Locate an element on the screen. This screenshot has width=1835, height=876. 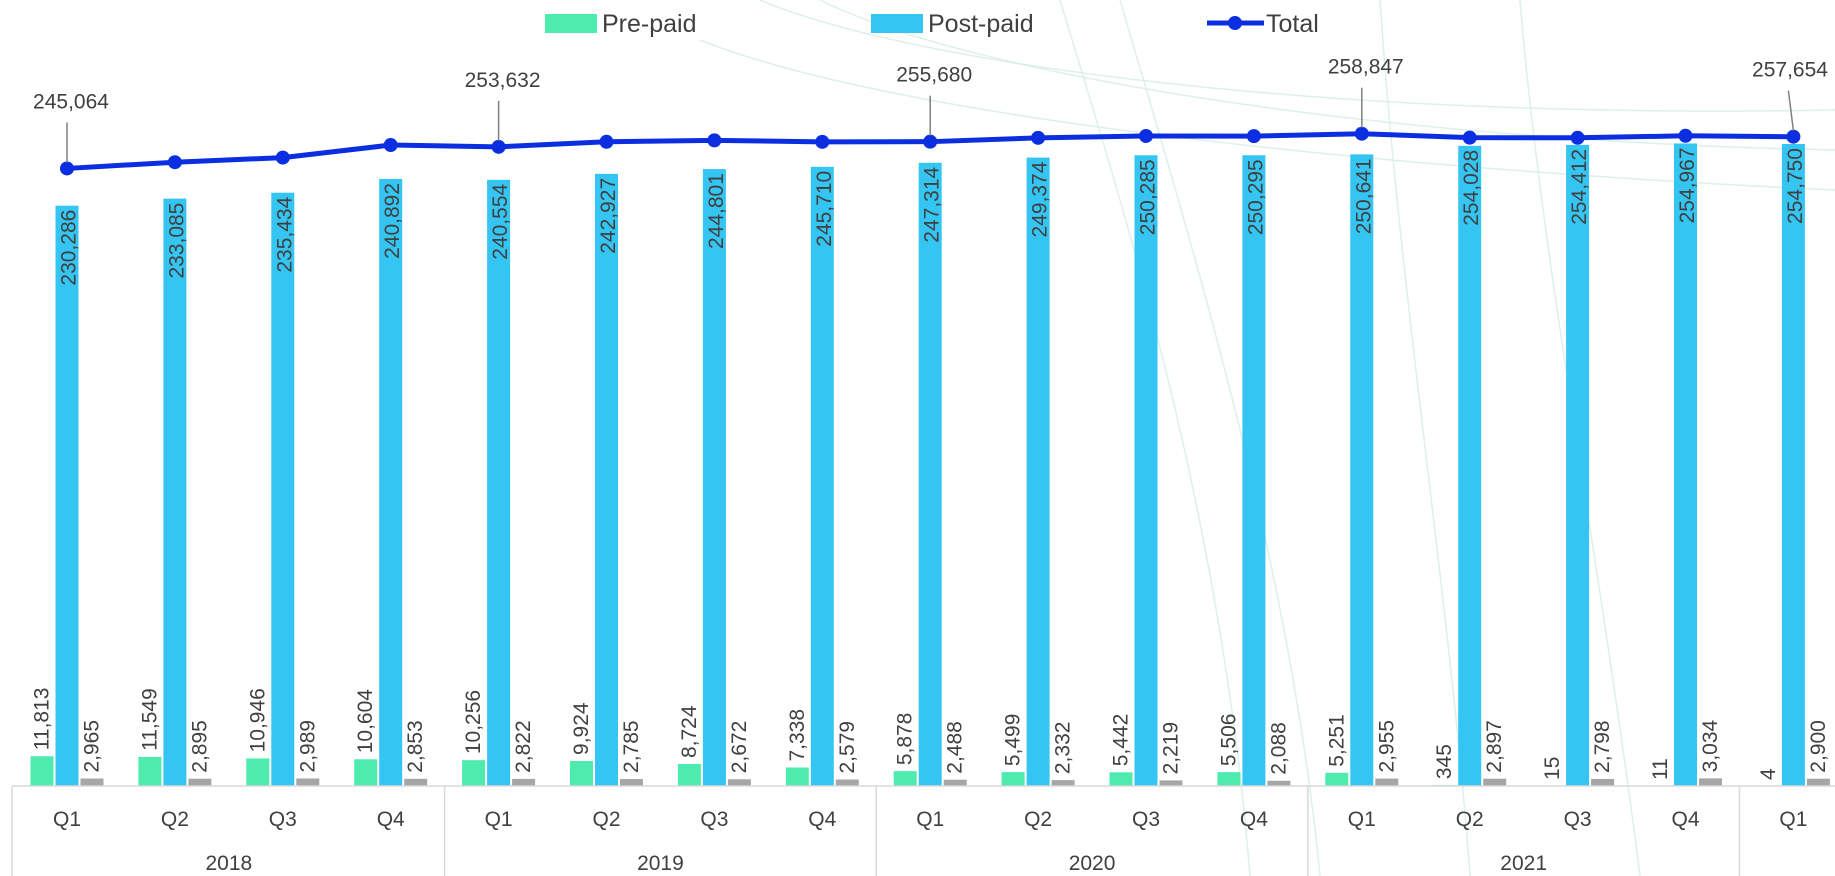
bar-data-label: 2,853 is located at coordinates (415, 746).